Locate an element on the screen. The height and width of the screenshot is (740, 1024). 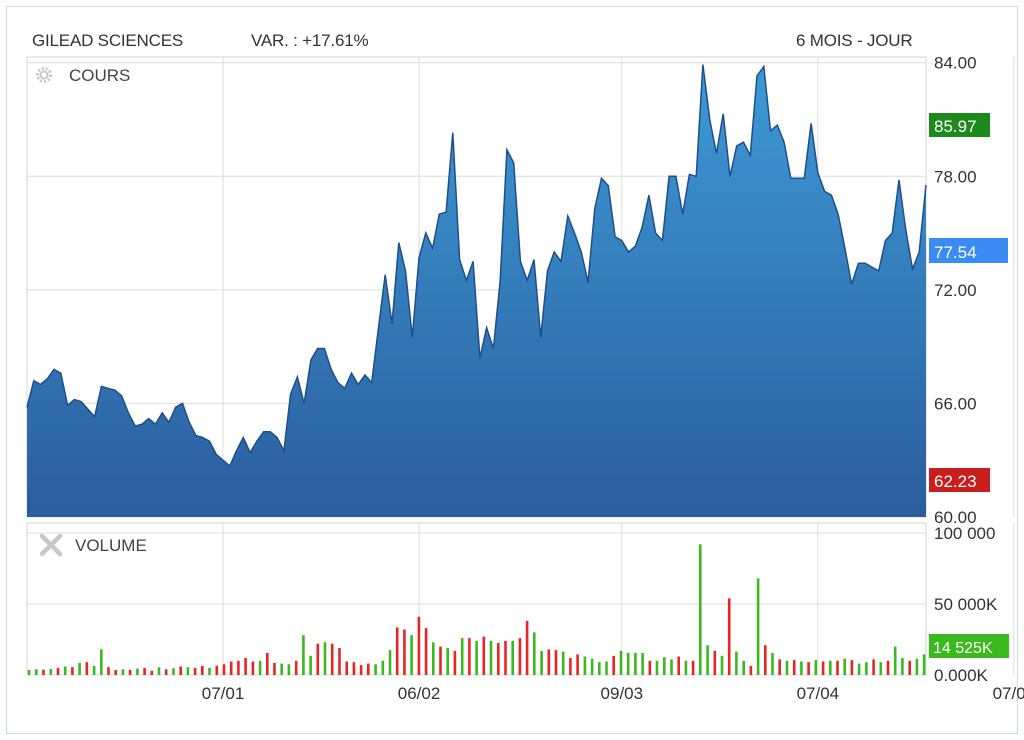
price-panel-title: COURS is located at coordinates (99, 75).